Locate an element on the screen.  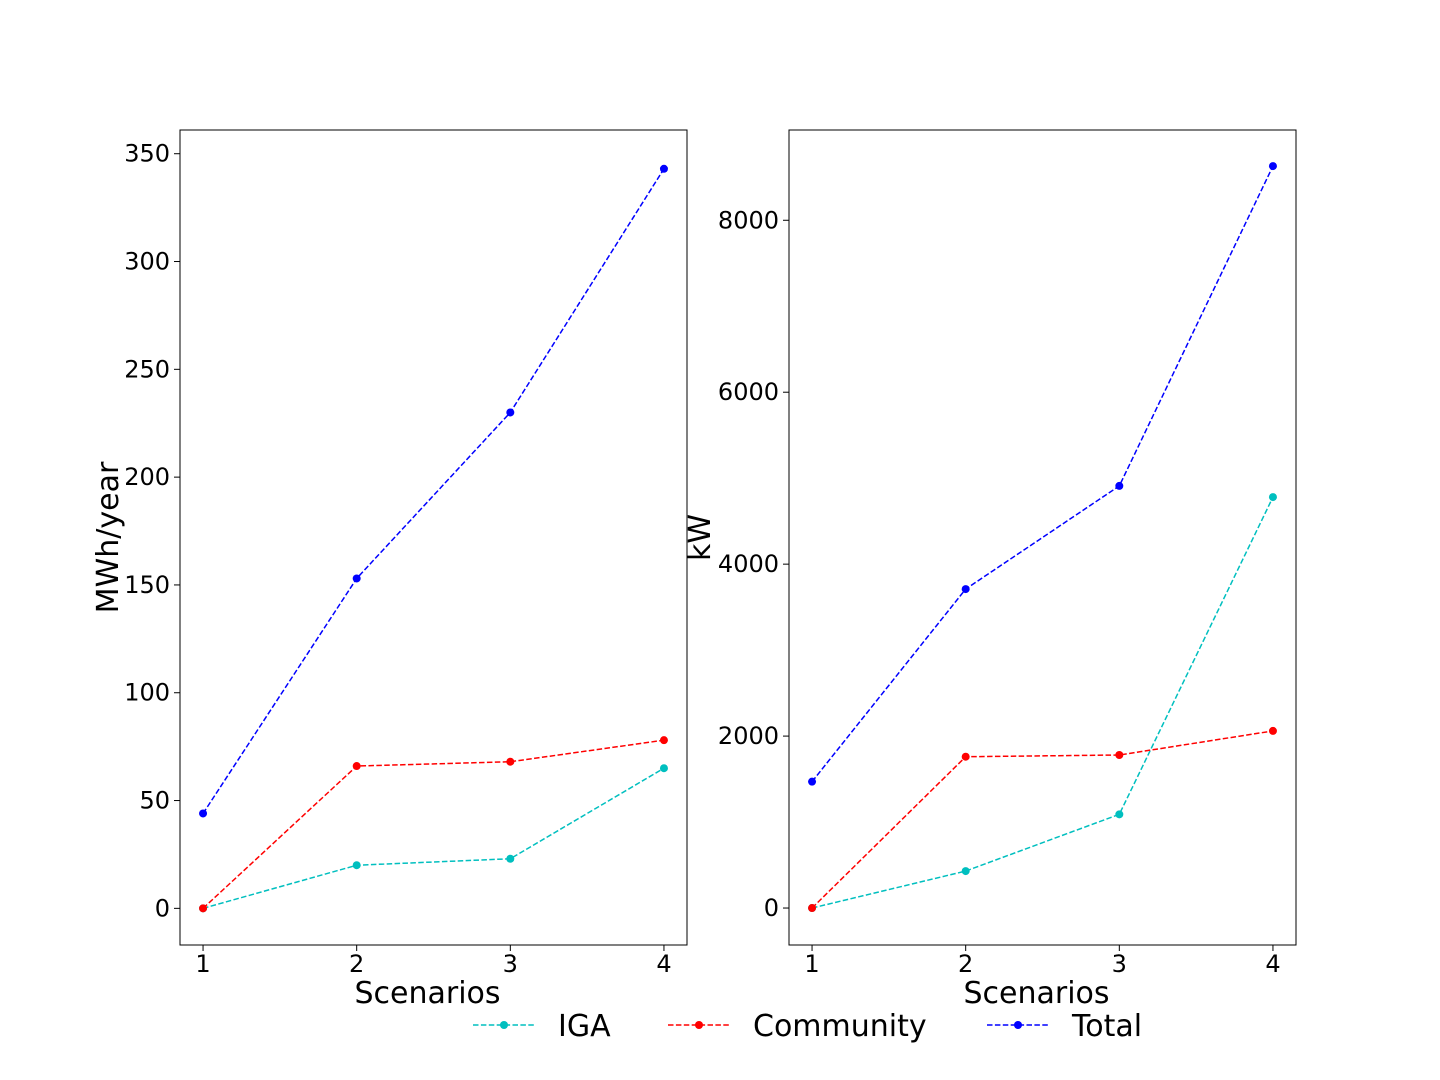
y-axis-label: kW is located at coordinates (700, 537).